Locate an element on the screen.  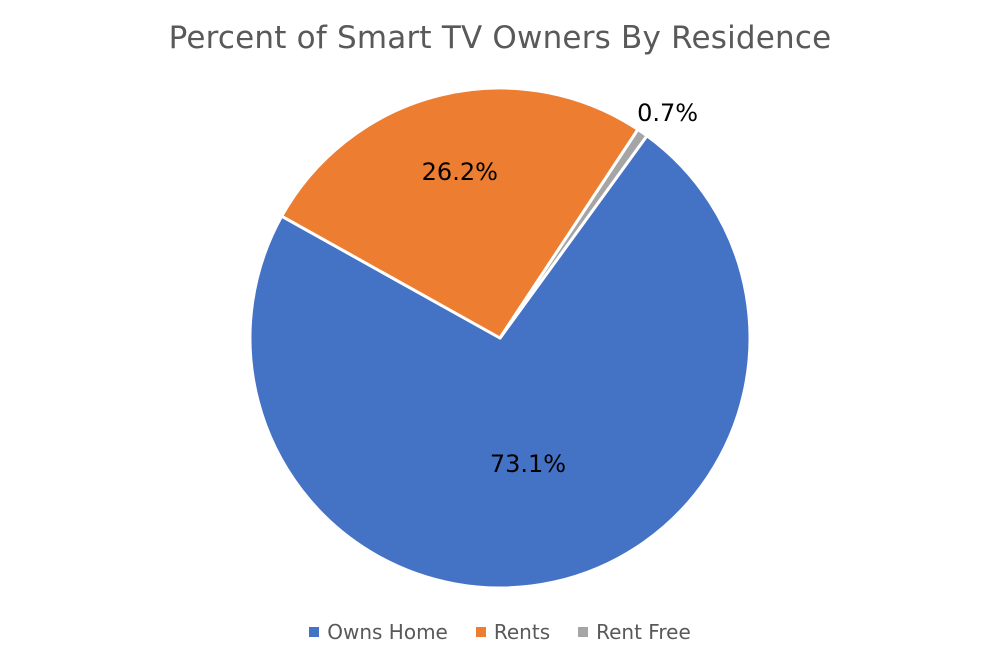
legend-item-rent-free: Rent Free is located at coordinates (634, 632).